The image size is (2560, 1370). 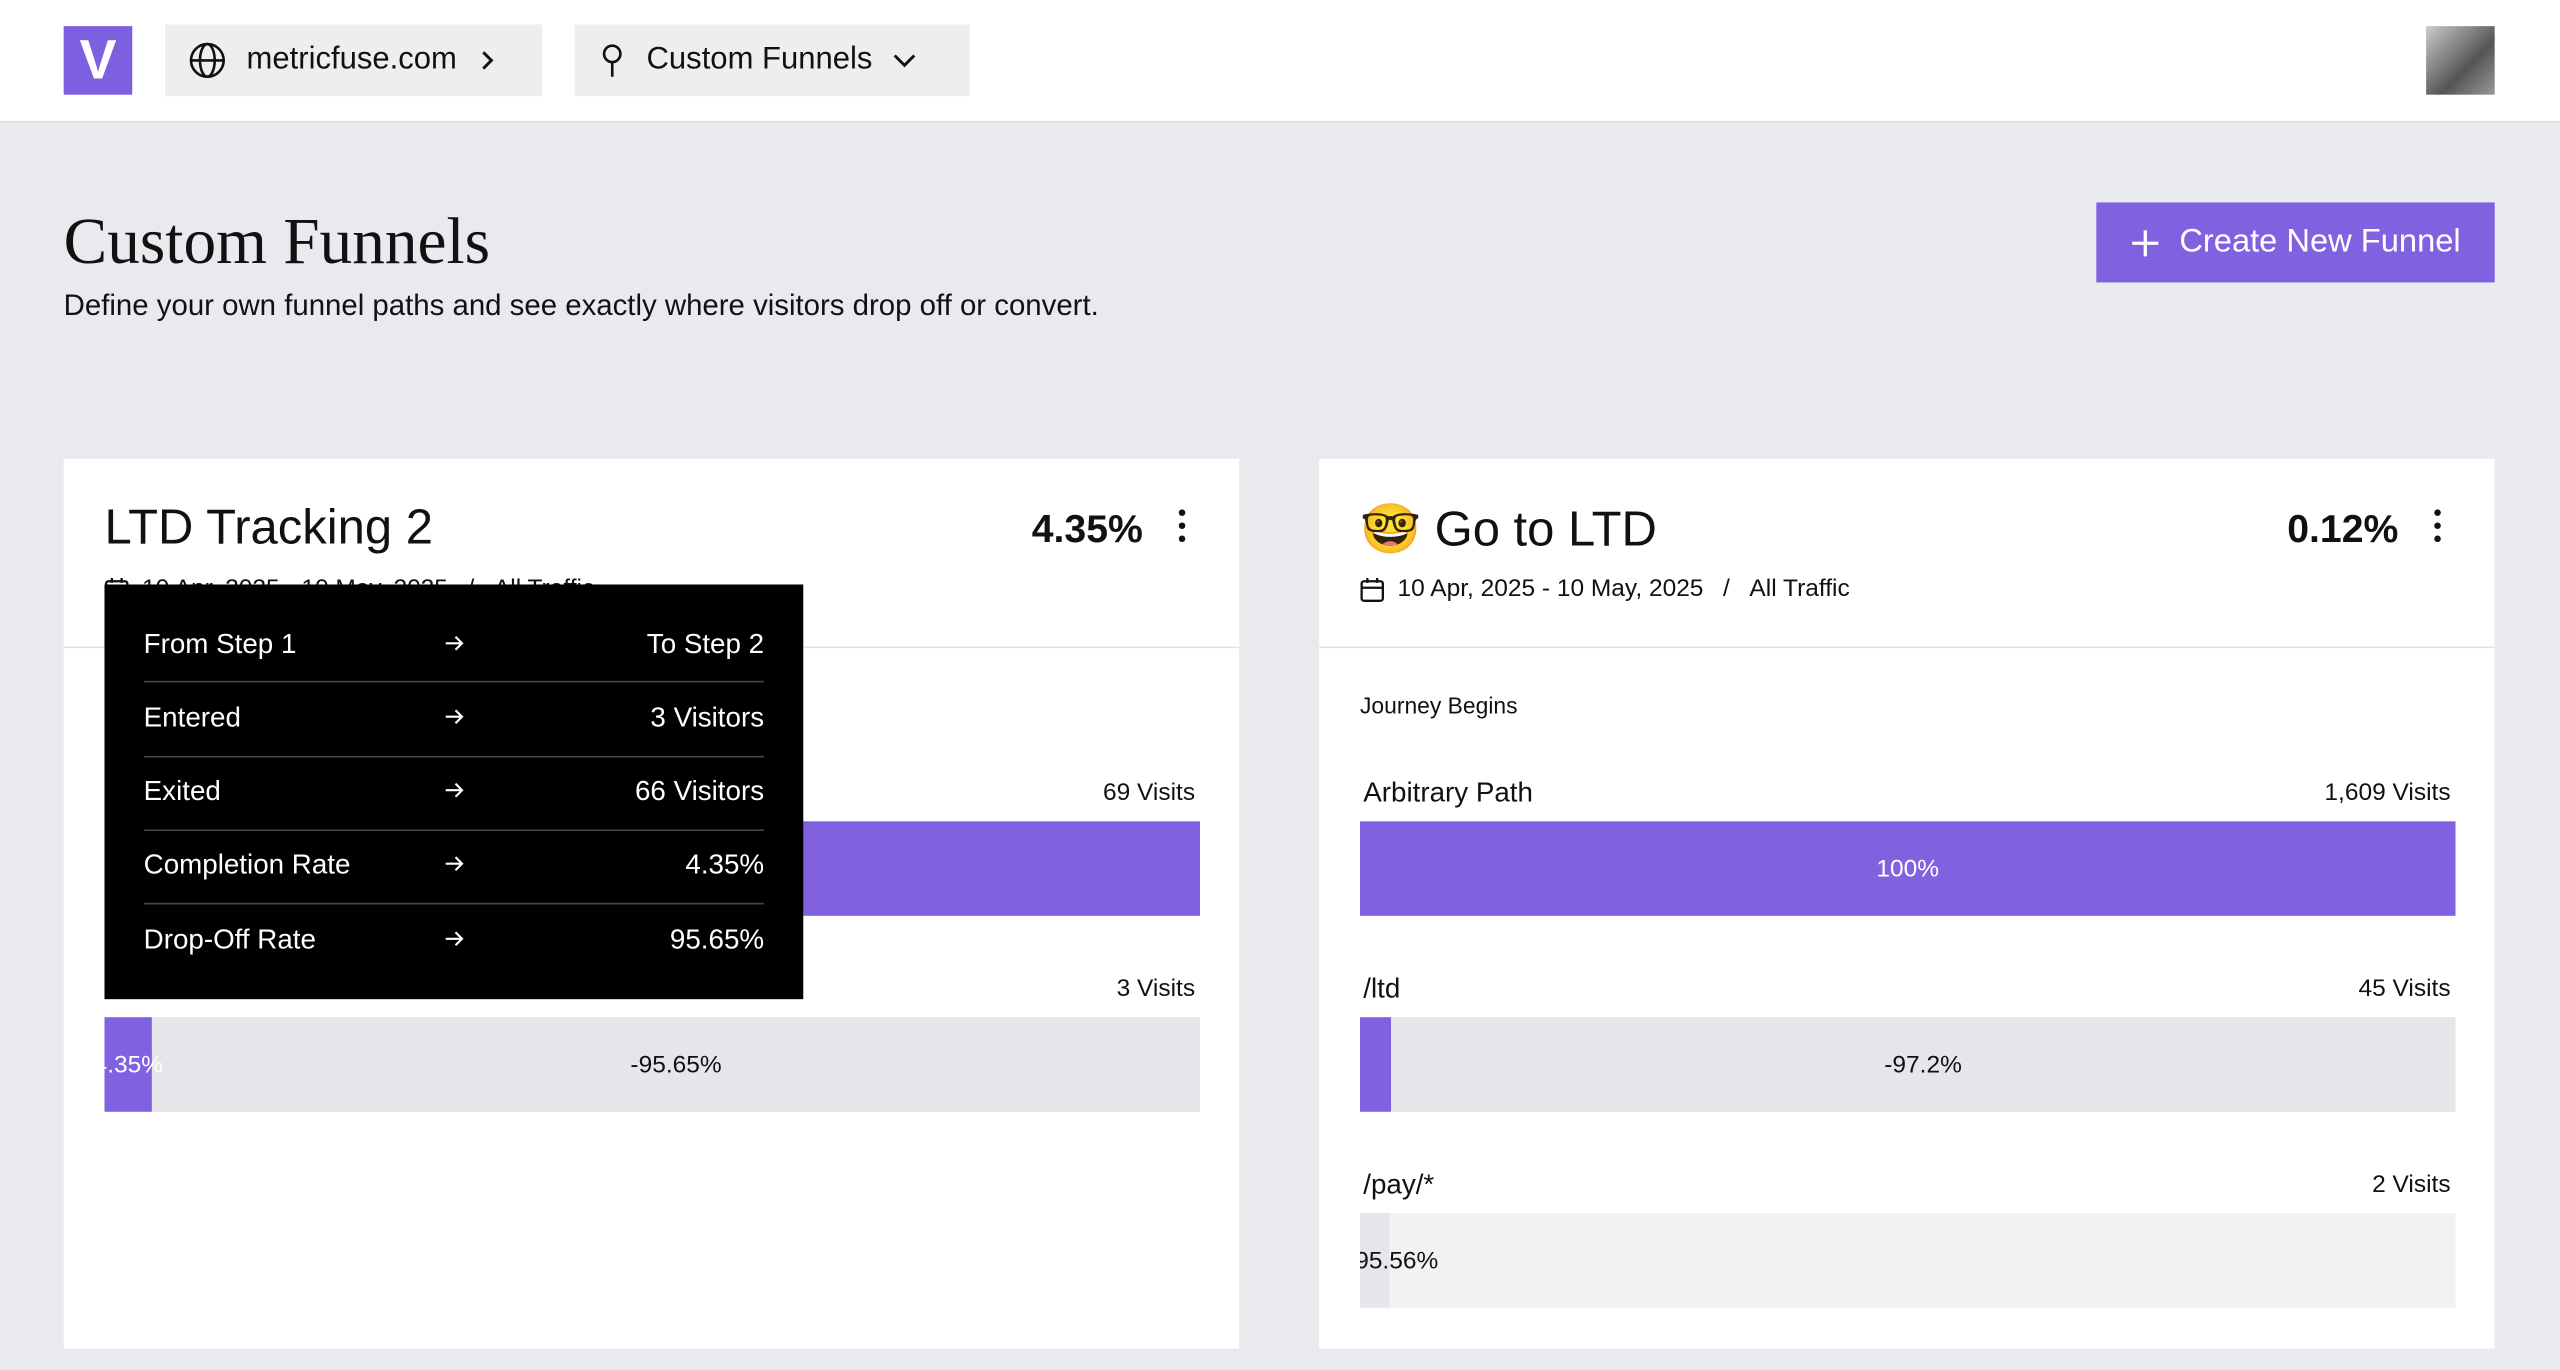 What do you see at coordinates (2404, 988) in the screenshot?
I see `step-visits: 45 Visits` at bounding box center [2404, 988].